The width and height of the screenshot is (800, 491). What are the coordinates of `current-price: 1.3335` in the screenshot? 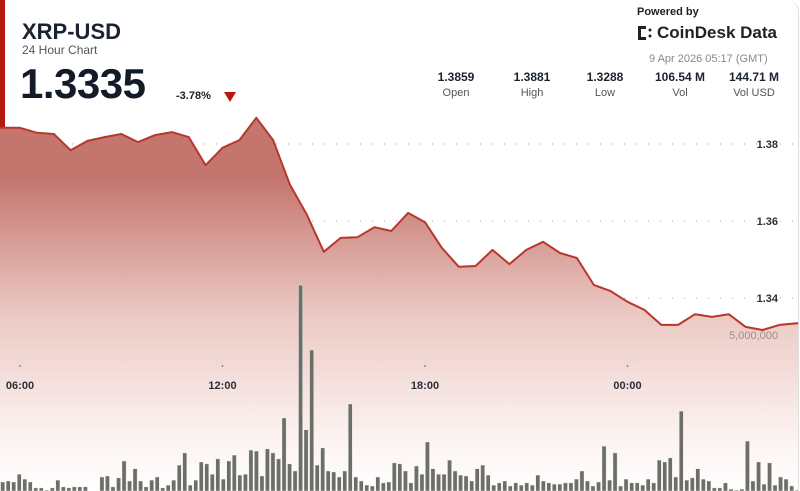 It's located at (83, 83).